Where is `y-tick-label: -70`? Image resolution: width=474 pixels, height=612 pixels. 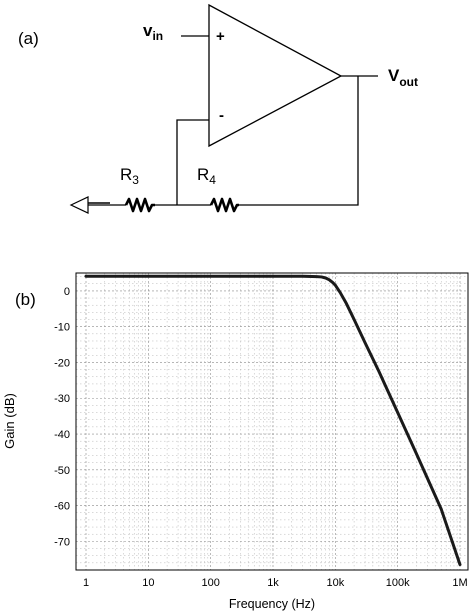
y-tick-label: -70 is located at coordinates (62, 542).